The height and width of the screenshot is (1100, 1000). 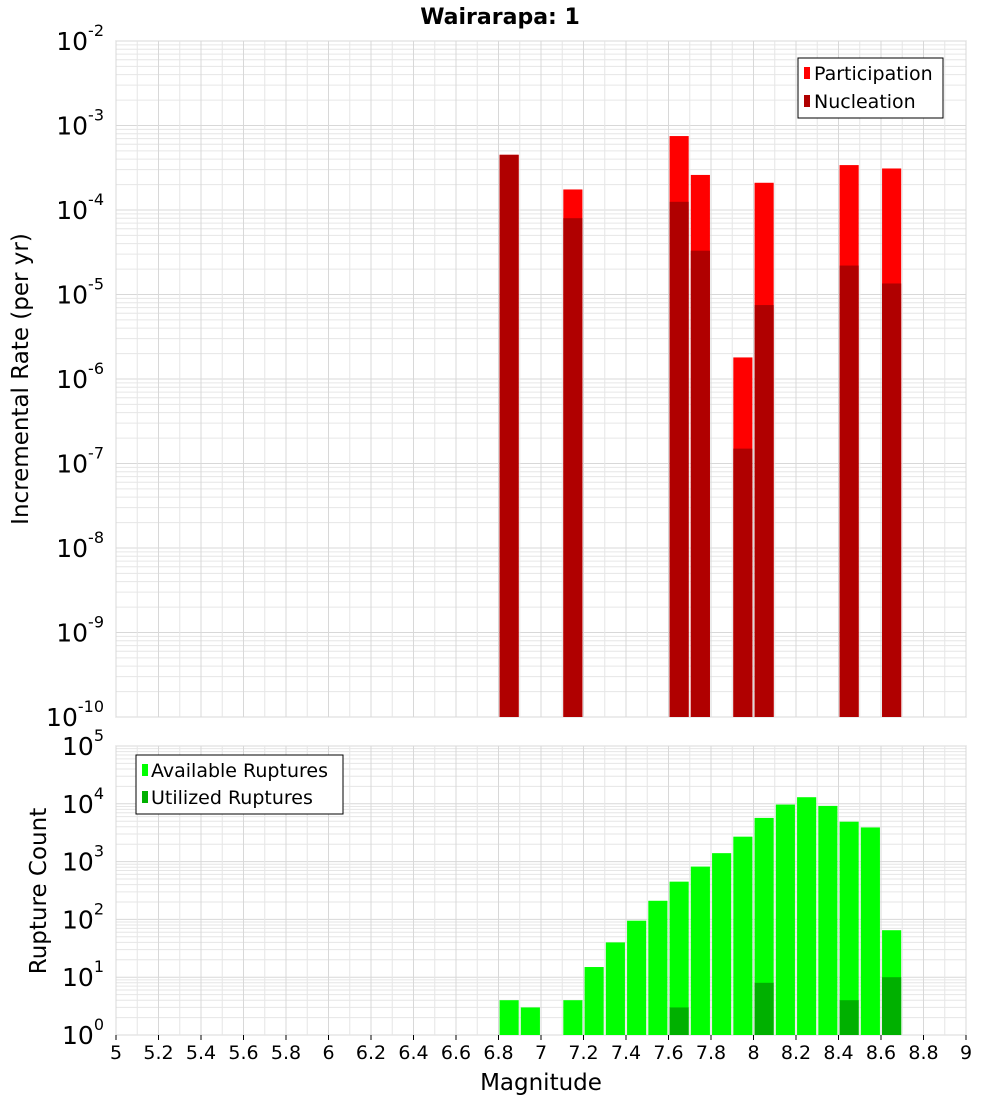 I want to click on magnitude-x-tick-label: 7.6, so click(x=668, y=1053).